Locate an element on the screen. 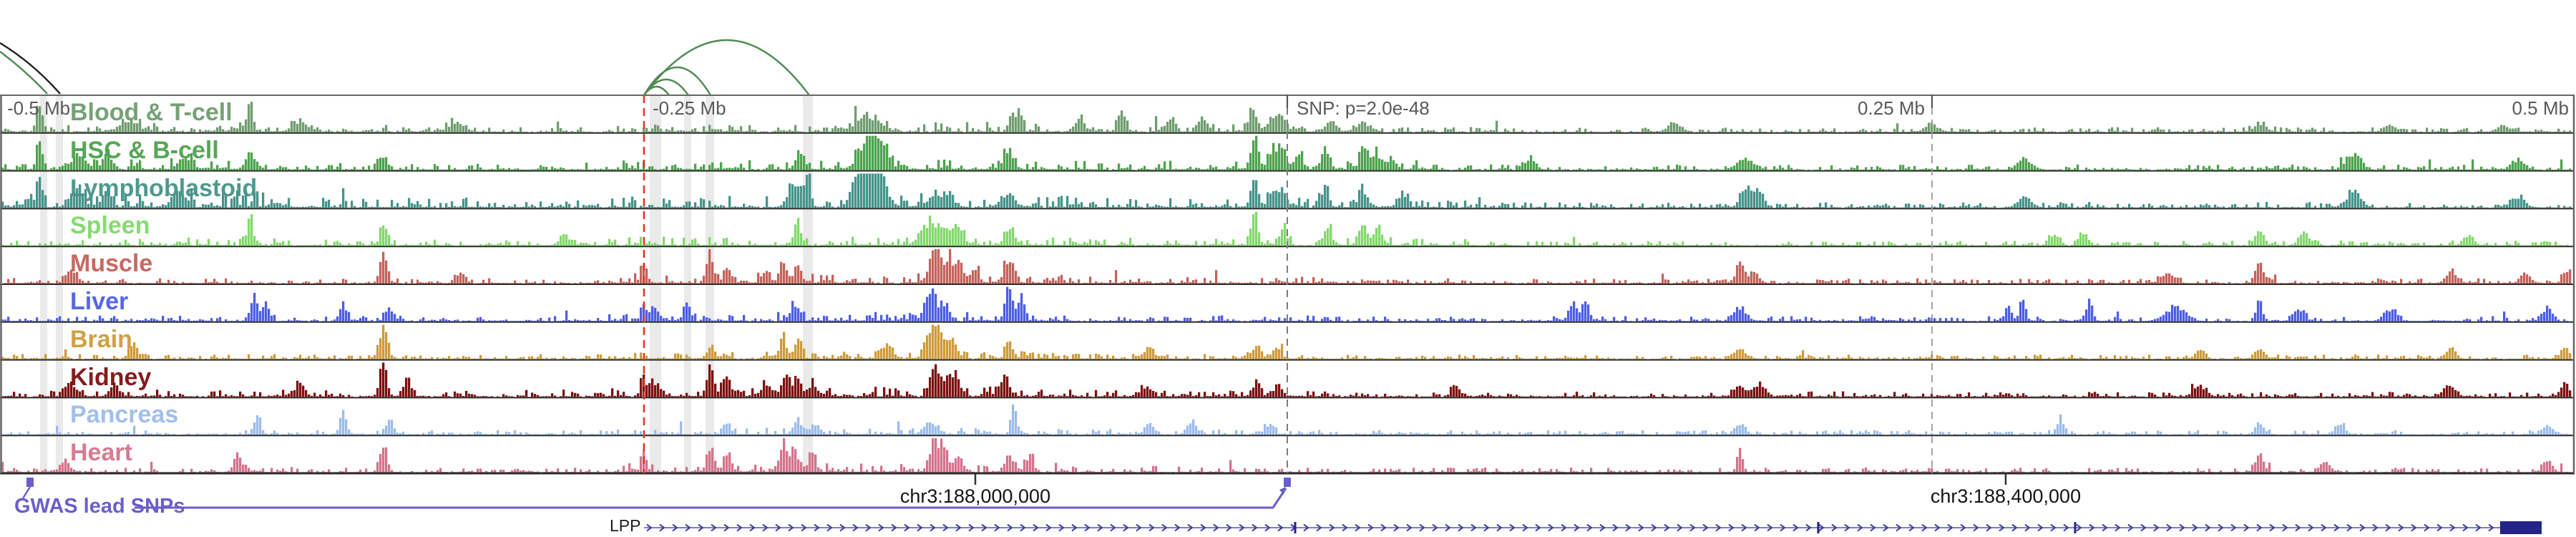  track-label: Muscle is located at coordinates (111, 264).